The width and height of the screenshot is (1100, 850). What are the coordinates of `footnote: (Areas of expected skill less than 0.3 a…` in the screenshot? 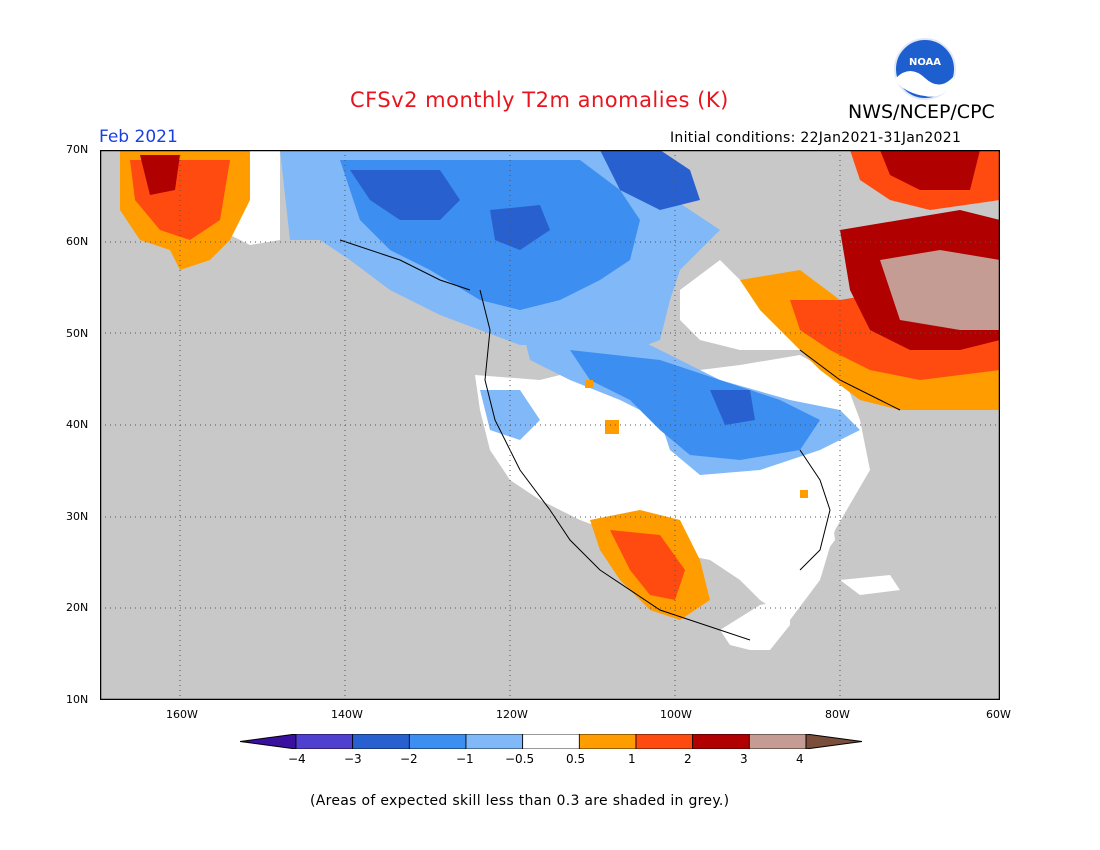 It's located at (520, 801).